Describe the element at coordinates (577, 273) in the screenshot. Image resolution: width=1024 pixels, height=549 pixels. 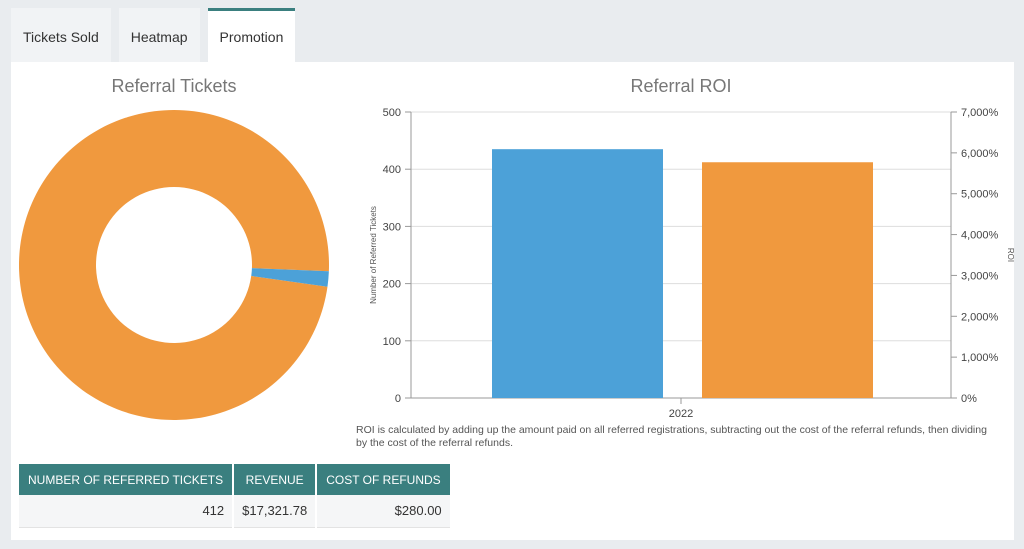
I see `bar-left-axis-series` at that location.